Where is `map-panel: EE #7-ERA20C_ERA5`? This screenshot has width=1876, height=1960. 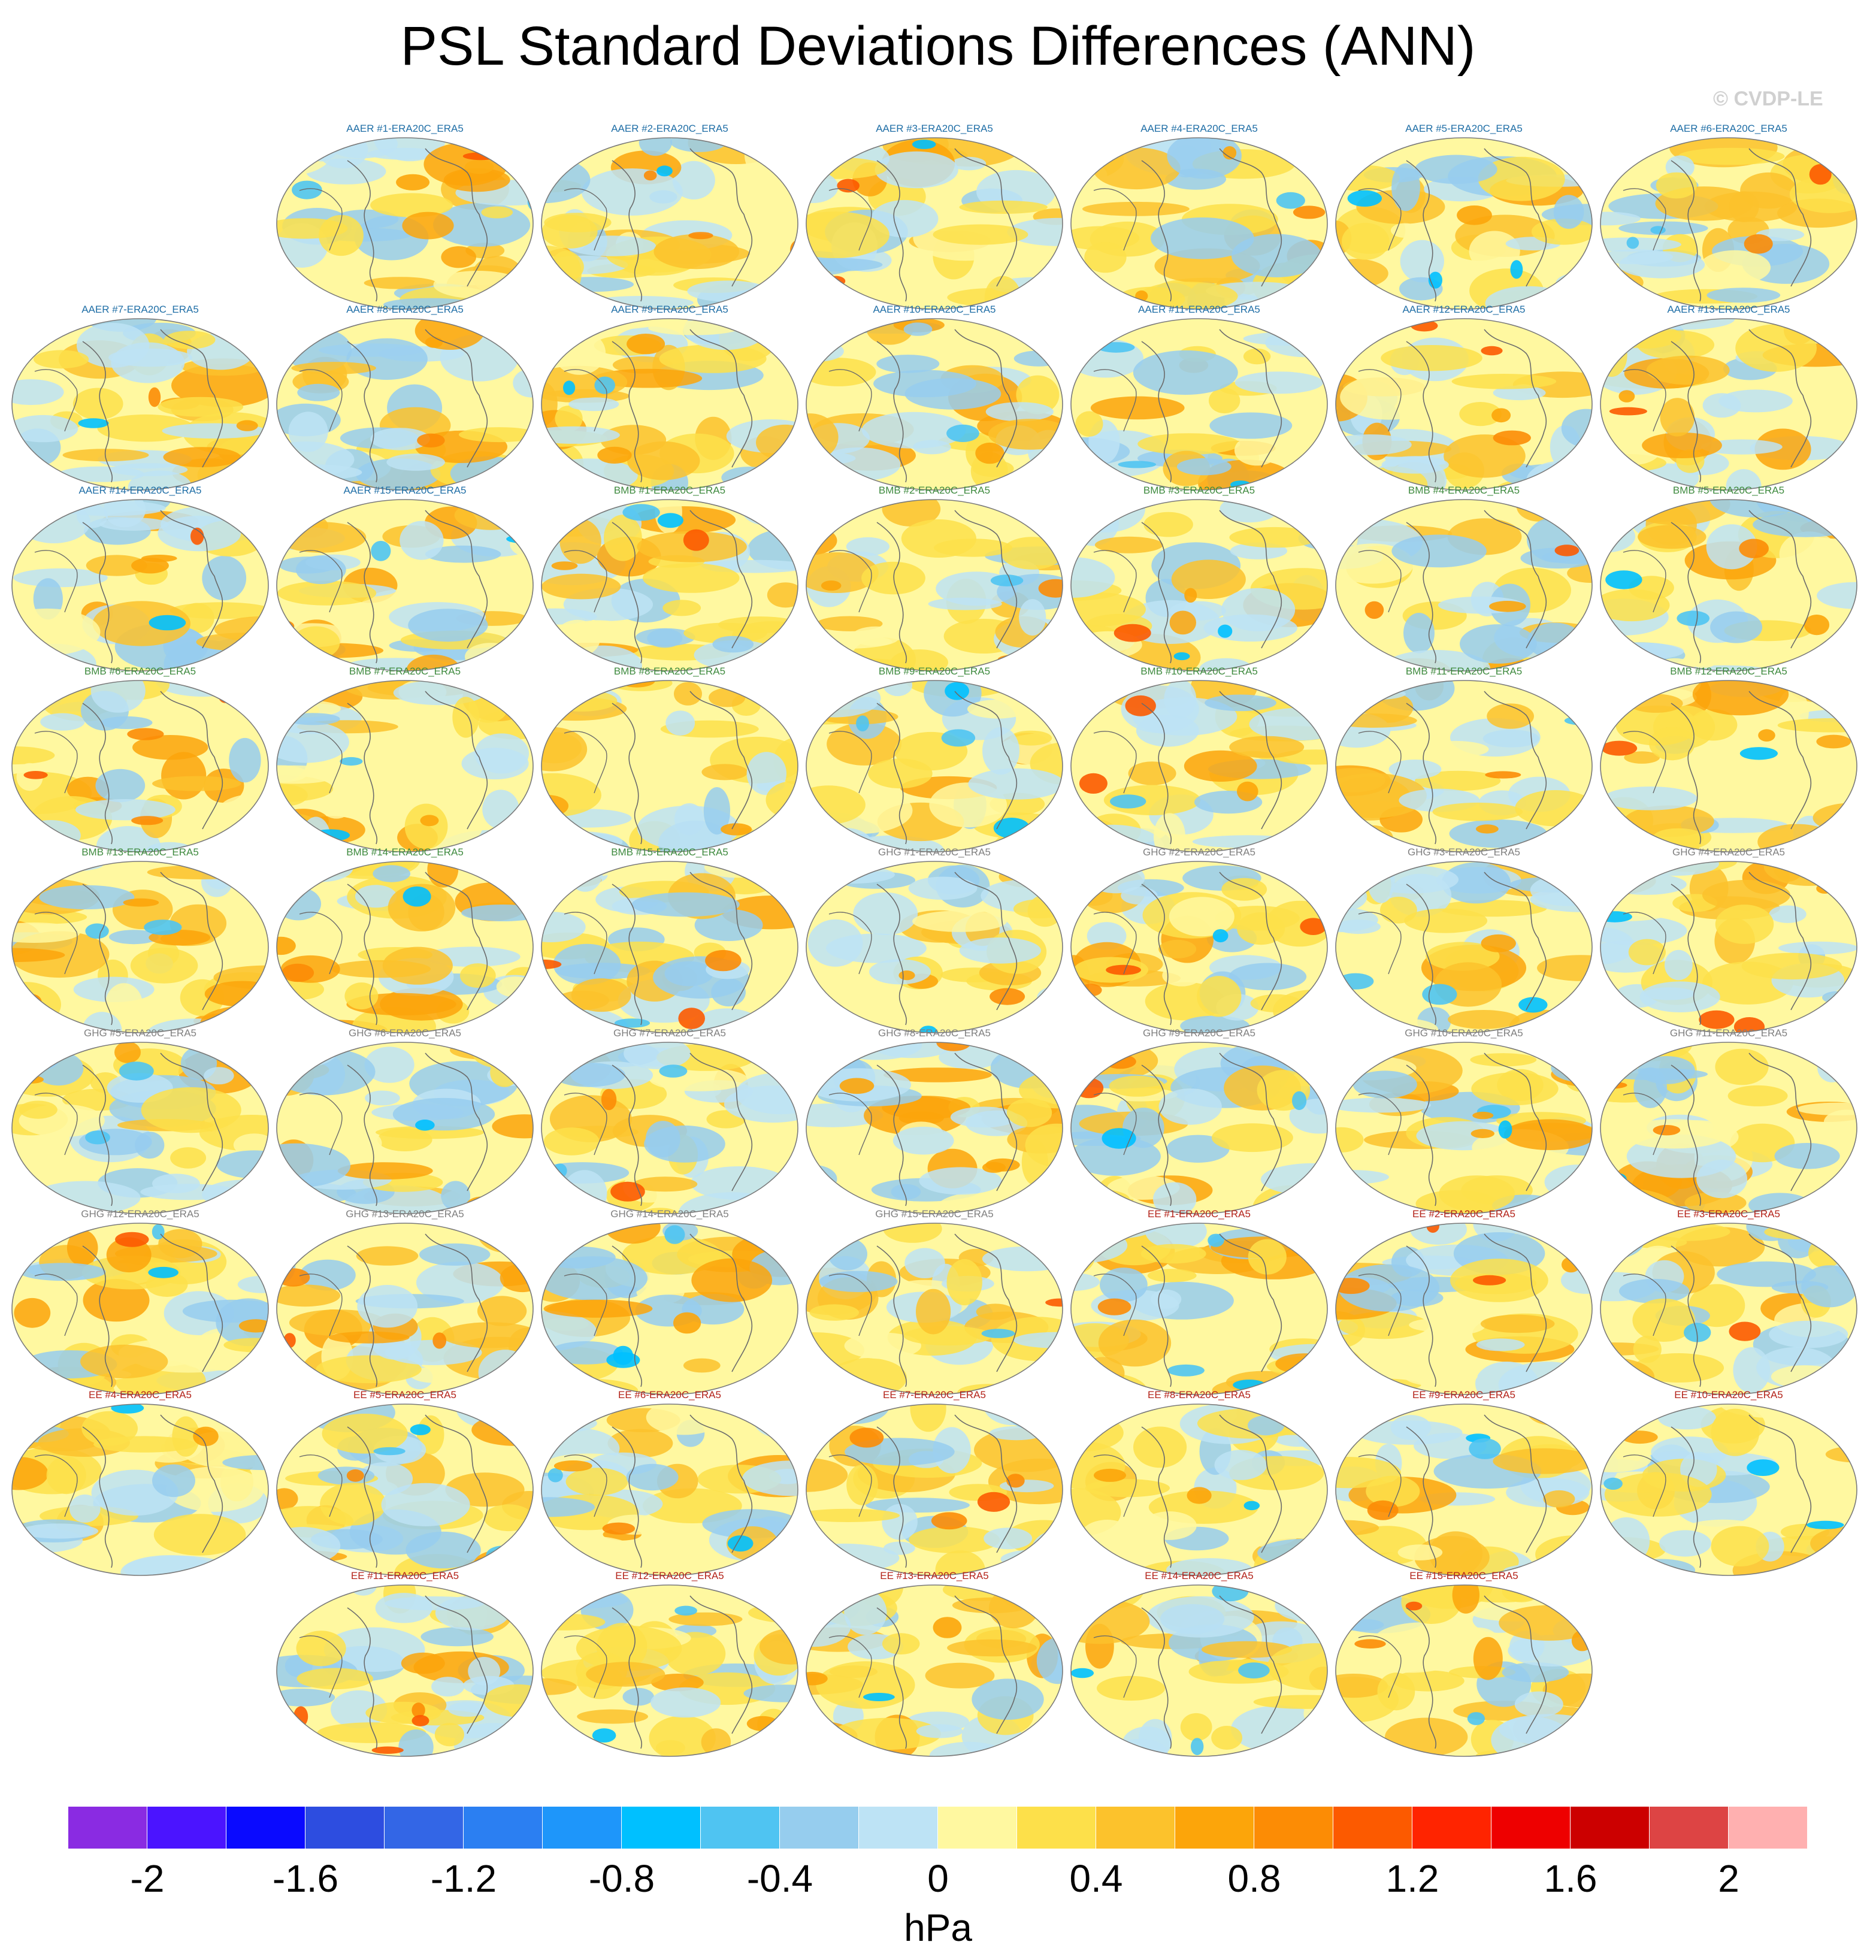
map-panel: EE #7-ERA20C_ERA5 is located at coordinates (934, 1488).